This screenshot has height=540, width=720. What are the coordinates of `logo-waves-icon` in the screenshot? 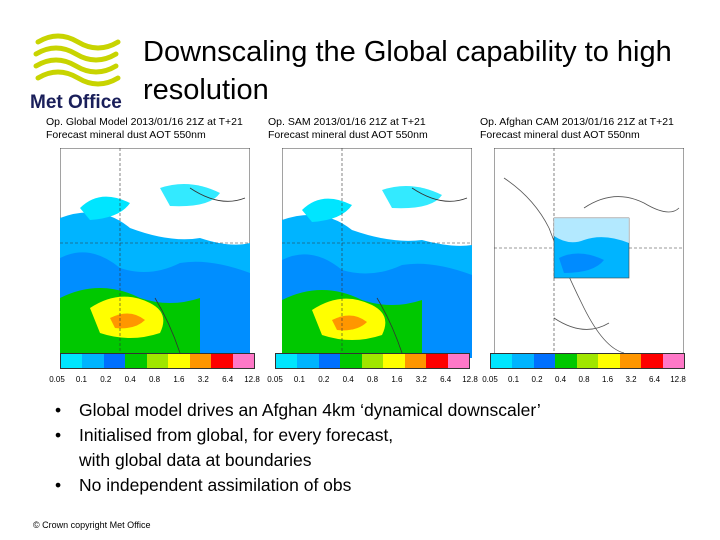 It's located at (77, 60).